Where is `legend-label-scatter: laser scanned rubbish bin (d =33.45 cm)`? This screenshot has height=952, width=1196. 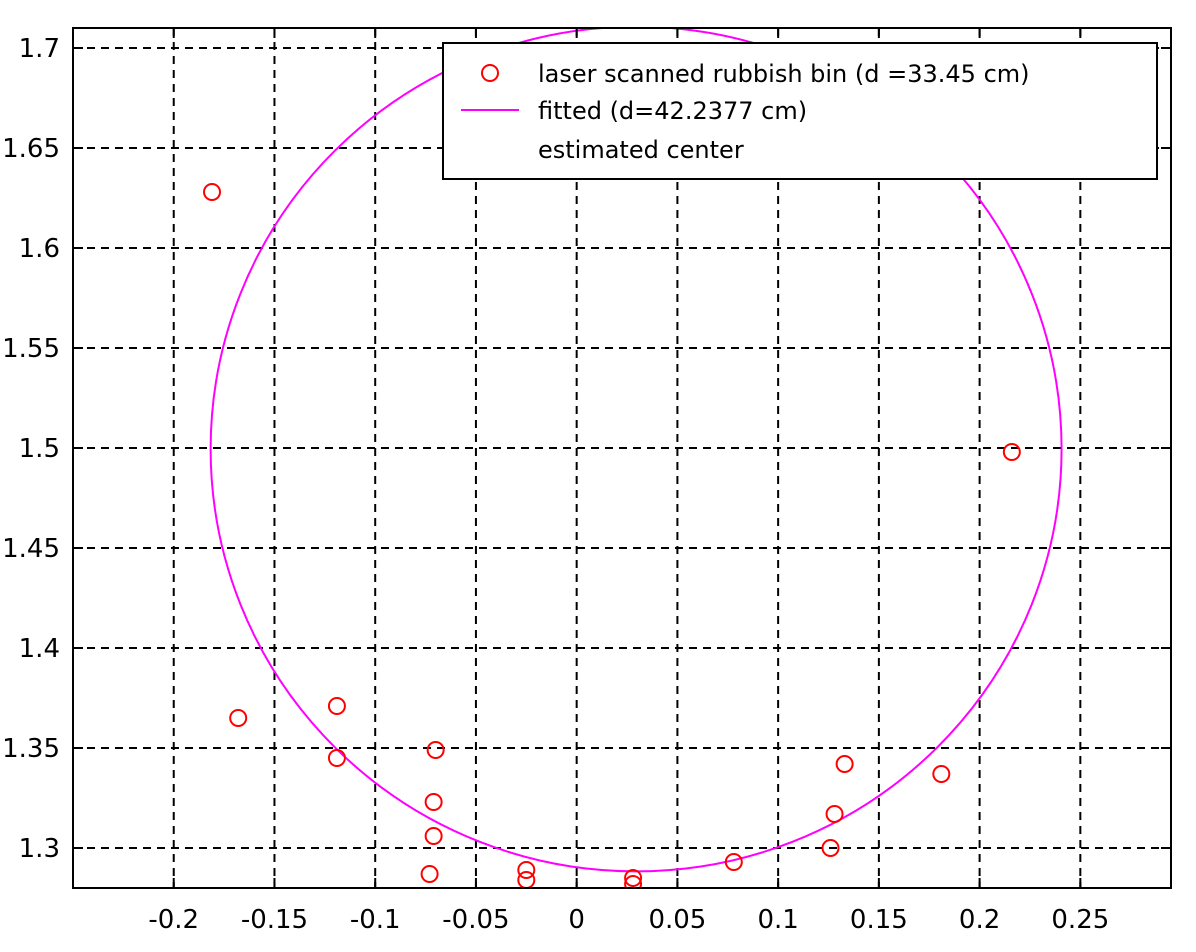
legend-label-scatter: laser scanned rubbish bin (d =33.45 cm) is located at coordinates (784, 74).